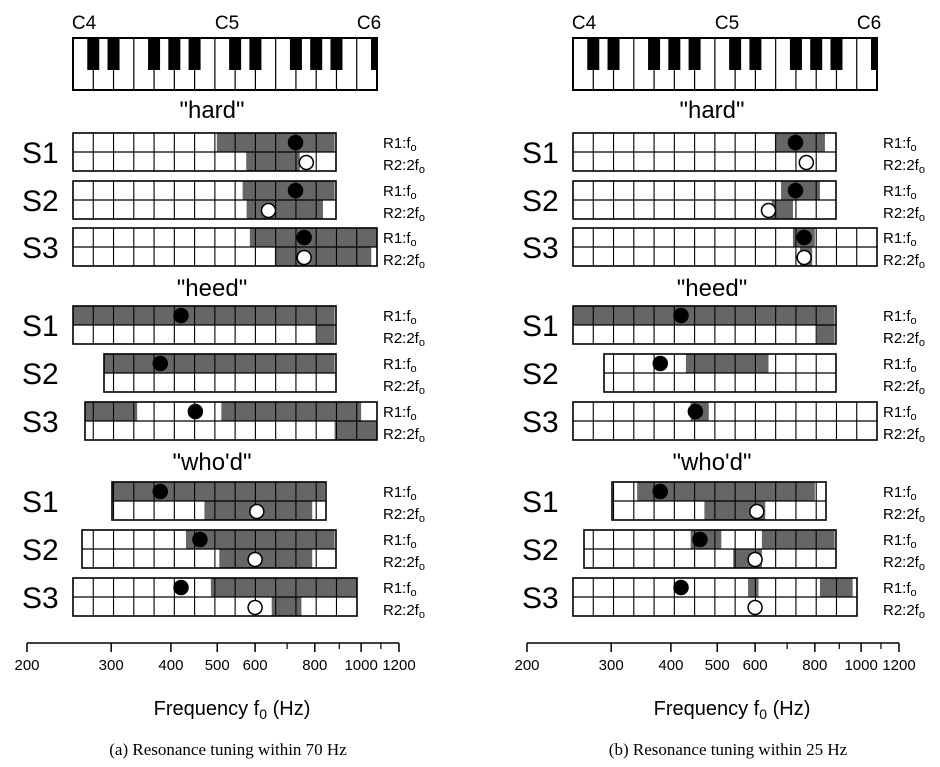 This screenshot has width=940, height=767. Describe the element at coordinates (898, 665) in the screenshot. I see `x-tick-label: 1200` at that location.